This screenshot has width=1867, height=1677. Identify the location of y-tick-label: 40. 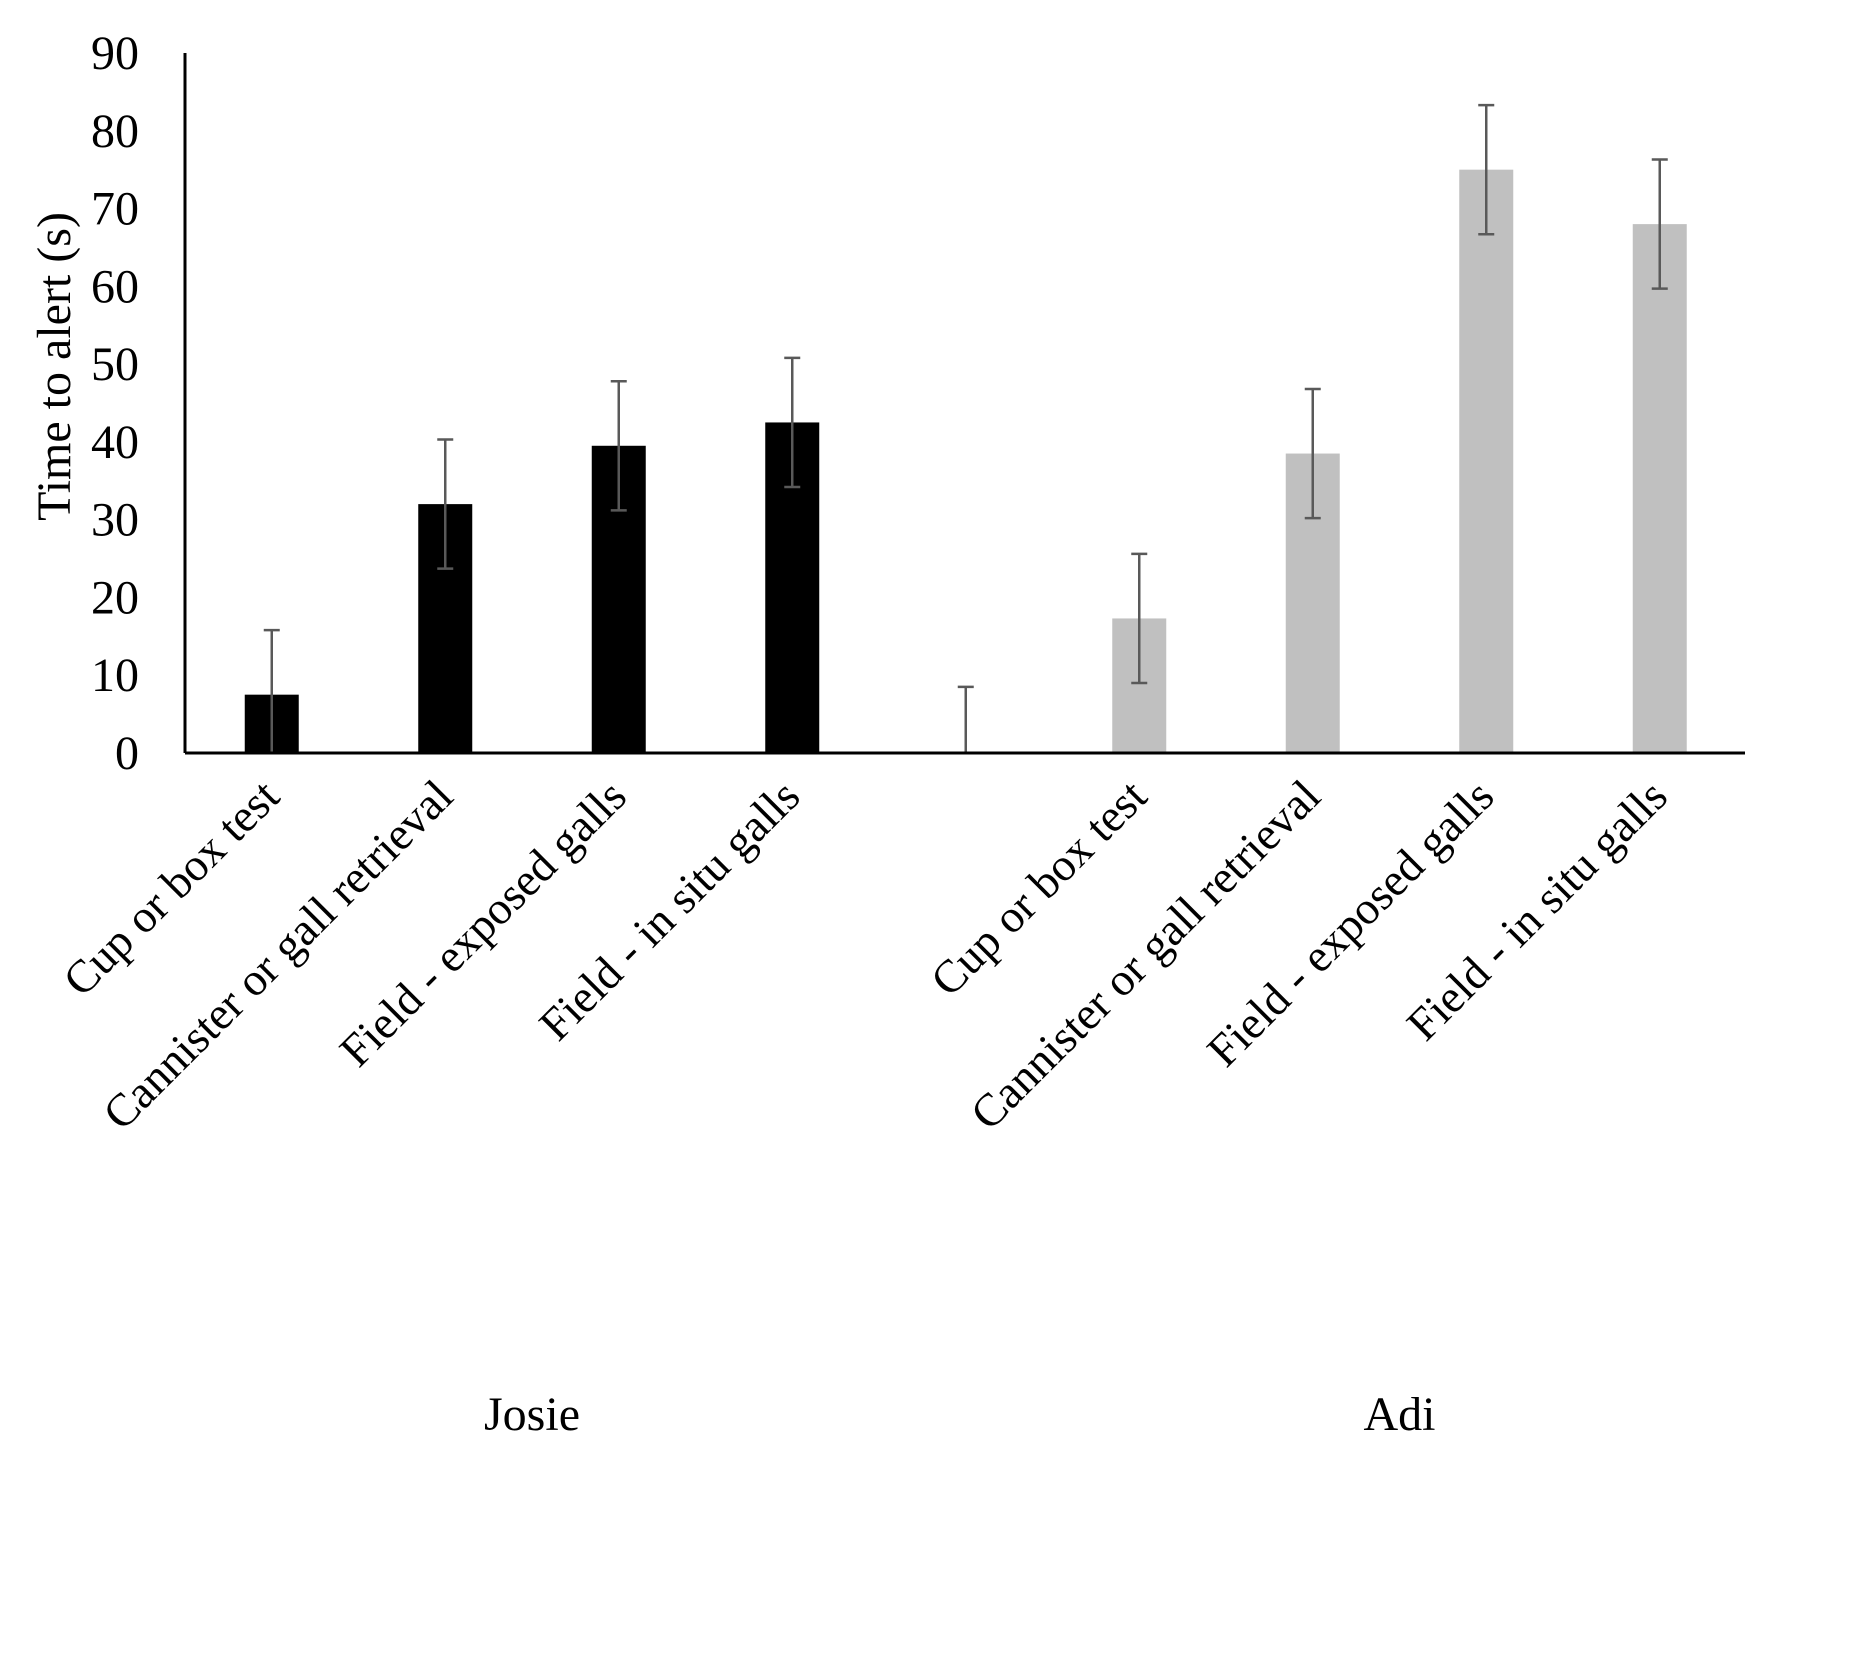
(115, 442).